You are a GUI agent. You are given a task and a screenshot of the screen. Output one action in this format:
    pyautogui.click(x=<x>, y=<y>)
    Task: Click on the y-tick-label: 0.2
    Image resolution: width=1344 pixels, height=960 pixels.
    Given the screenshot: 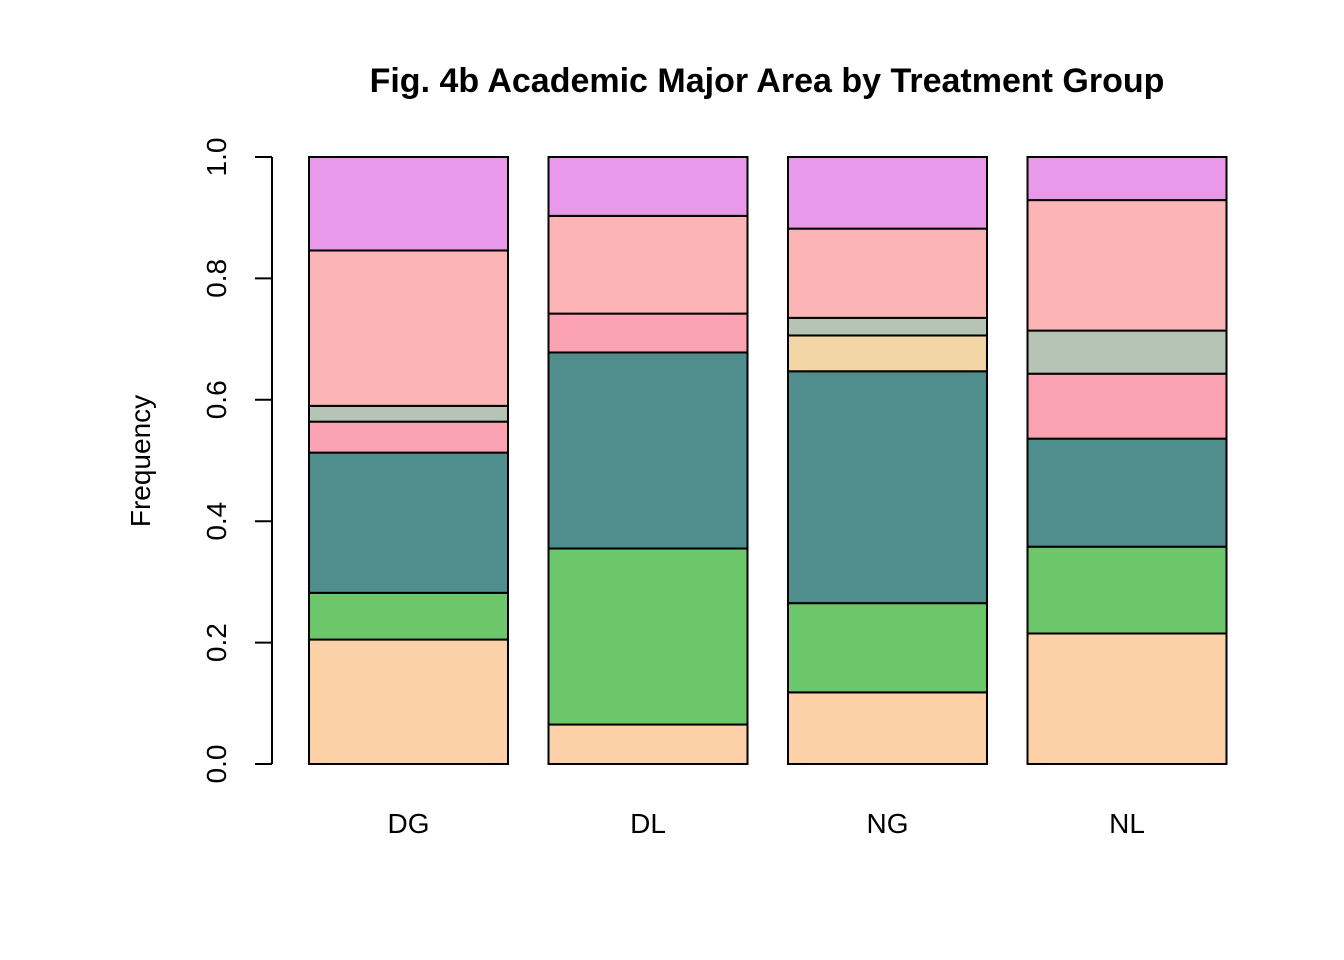 What is the action you would take?
    pyautogui.click(x=216, y=642)
    